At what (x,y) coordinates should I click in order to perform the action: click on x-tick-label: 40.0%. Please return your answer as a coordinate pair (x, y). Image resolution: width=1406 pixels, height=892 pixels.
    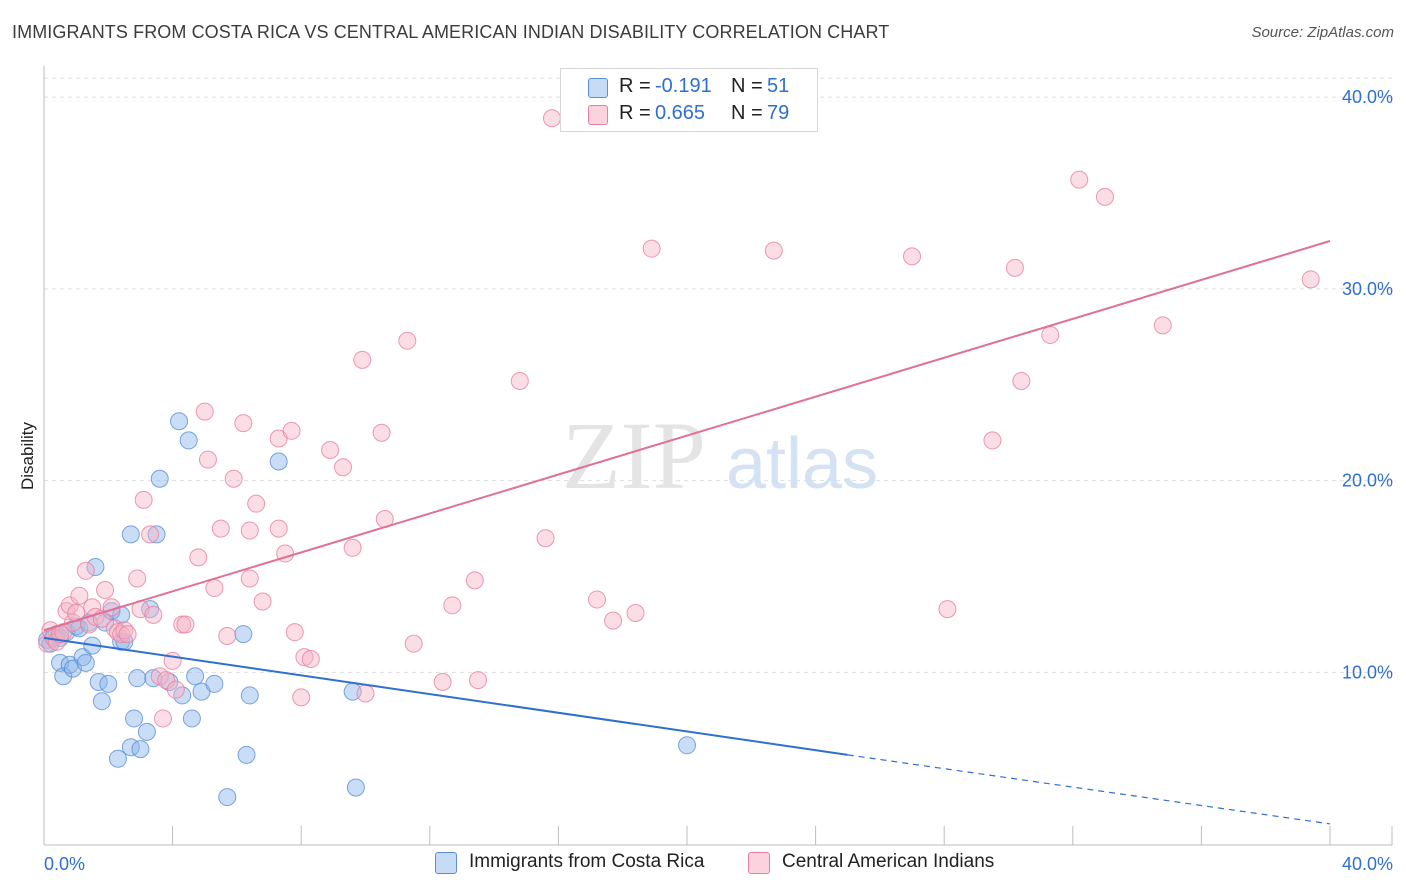
    Looking at the image, I should click on (1367, 864).